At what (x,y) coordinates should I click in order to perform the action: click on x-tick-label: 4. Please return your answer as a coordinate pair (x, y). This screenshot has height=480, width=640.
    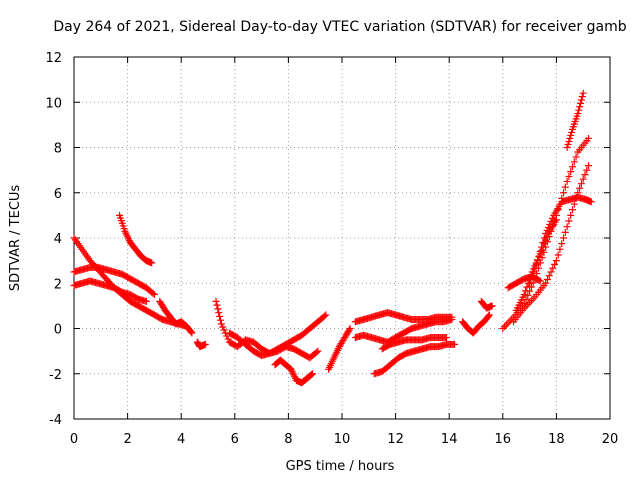
    Looking at the image, I should click on (181, 439).